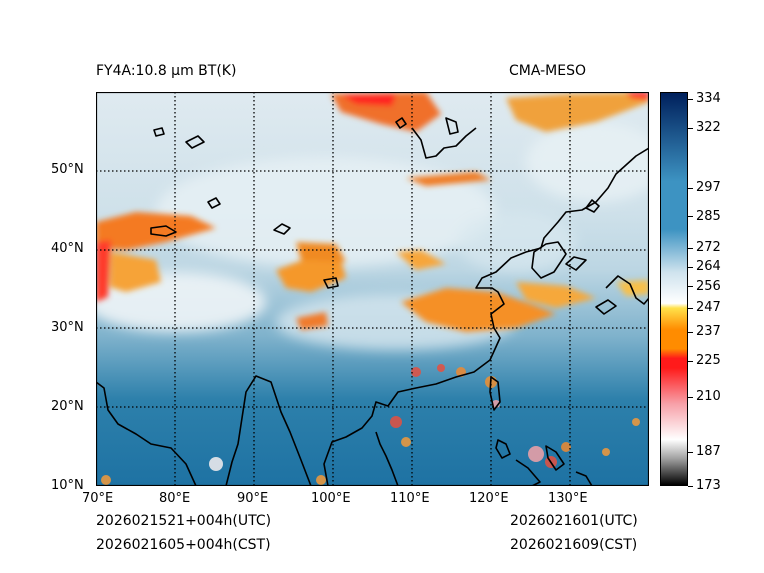 The height and width of the screenshot is (573, 764). I want to click on colorbar, so click(674, 289).